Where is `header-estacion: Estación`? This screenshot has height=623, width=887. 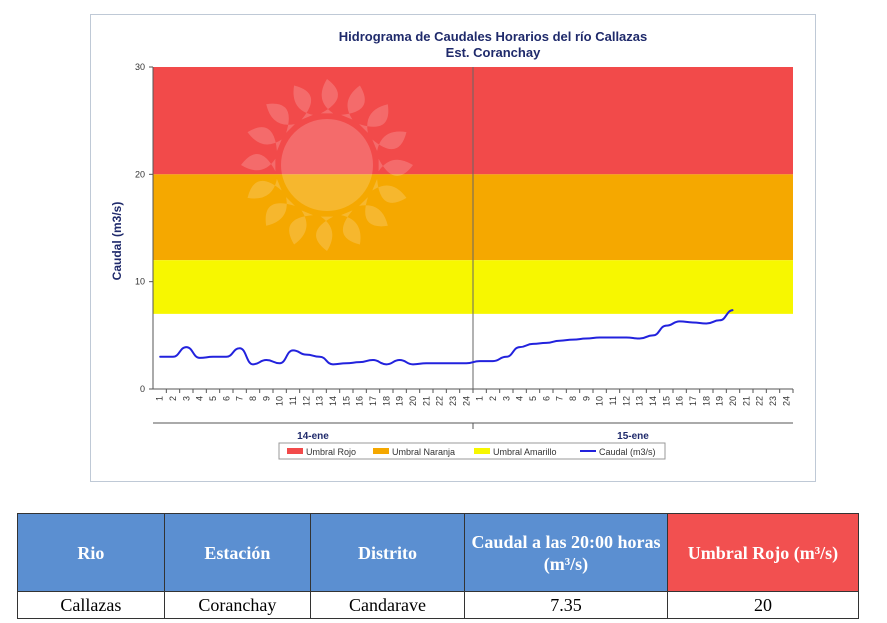
header-estacion: Estación is located at coordinates (237, 552).